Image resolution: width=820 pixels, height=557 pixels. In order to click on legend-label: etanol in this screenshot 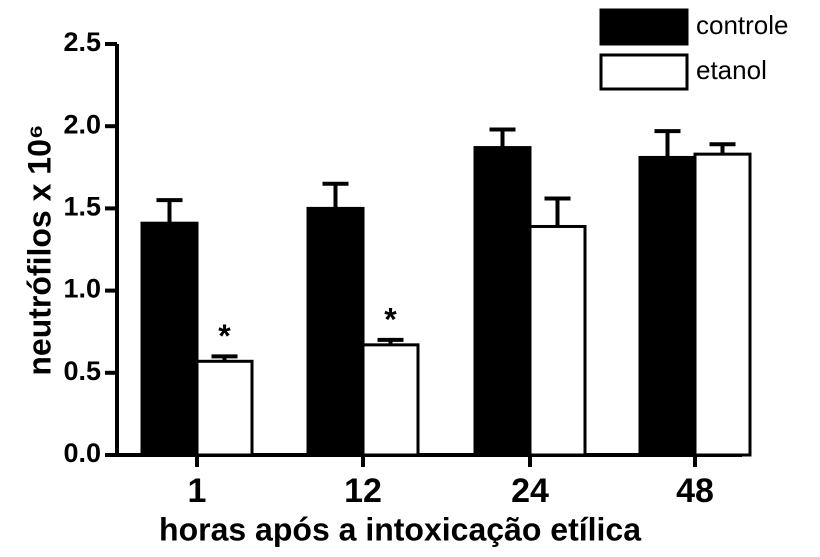, I will do `click(731, 70)`.